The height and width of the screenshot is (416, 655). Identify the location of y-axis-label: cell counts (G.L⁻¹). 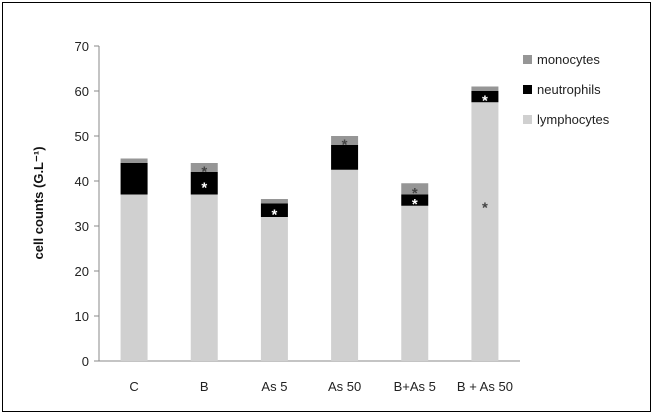
(38, 202).